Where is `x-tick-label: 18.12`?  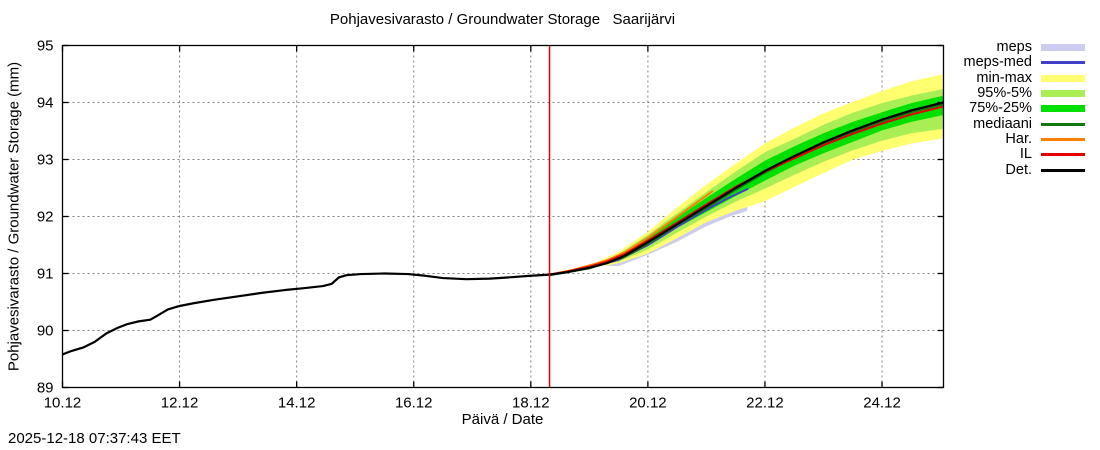 x-tick-label: 18.12 is located at coordinates (531, 403).